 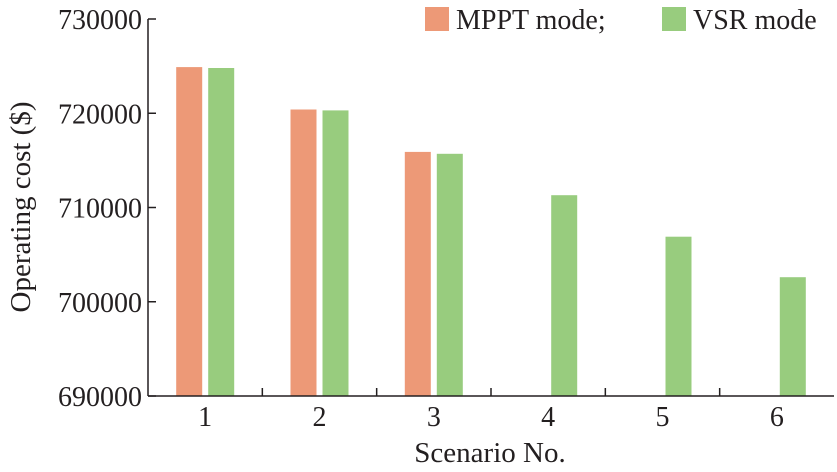 What do you see at coordinates (320, 417) in the screenshot?
I see `x-tick-label: 2` at bounding box center [320, 417].